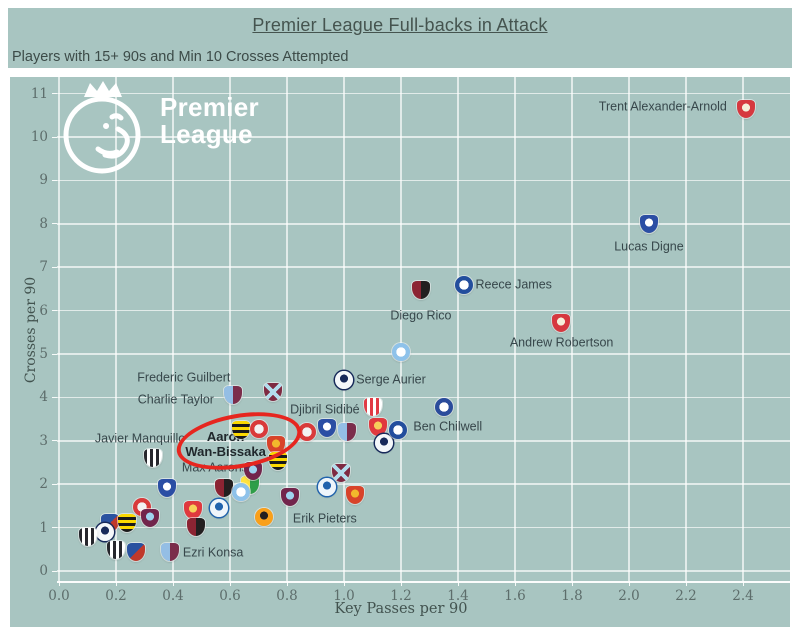 Image resolution: width=800 pixels, height=640 pixels. What do you see at coordinates (458, 596) in the screenshot?
I see `x-tick-label: 1.4` at bounding box center [458, 596].